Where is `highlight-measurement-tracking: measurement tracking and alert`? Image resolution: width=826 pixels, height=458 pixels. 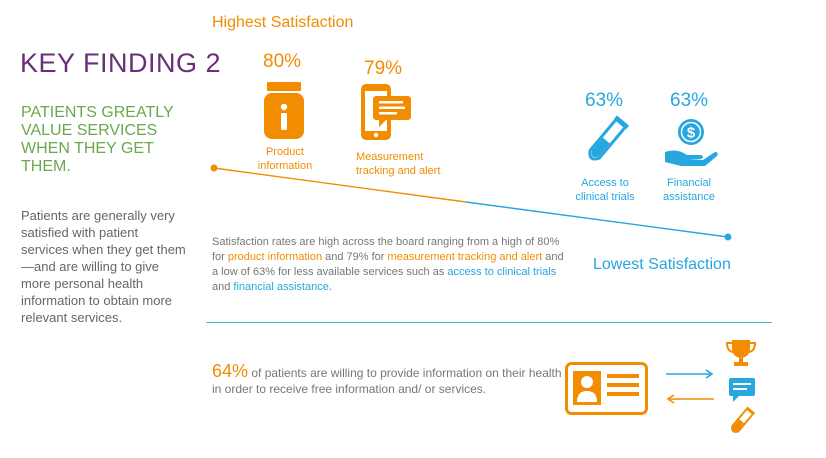 highlight-measurement-tracking: measurement tracking and alert is located at coordinates (465, 257).